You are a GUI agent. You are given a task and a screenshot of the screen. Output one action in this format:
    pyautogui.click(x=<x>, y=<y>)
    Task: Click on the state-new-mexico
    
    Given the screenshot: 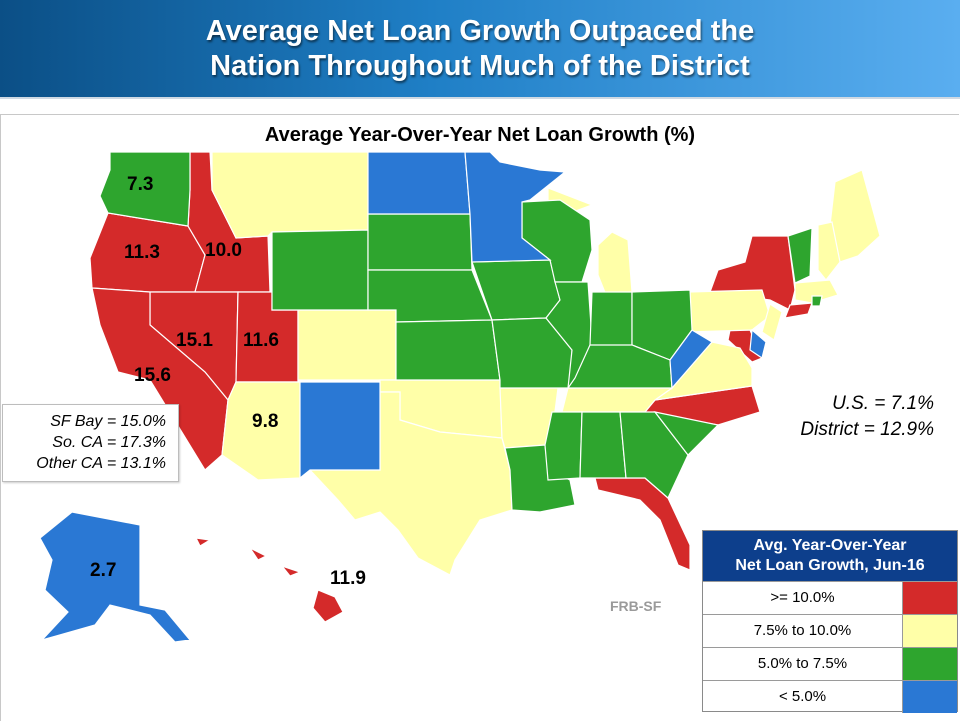 What is the action you would take?
    pyautogui.click(x=340, y=430)
    